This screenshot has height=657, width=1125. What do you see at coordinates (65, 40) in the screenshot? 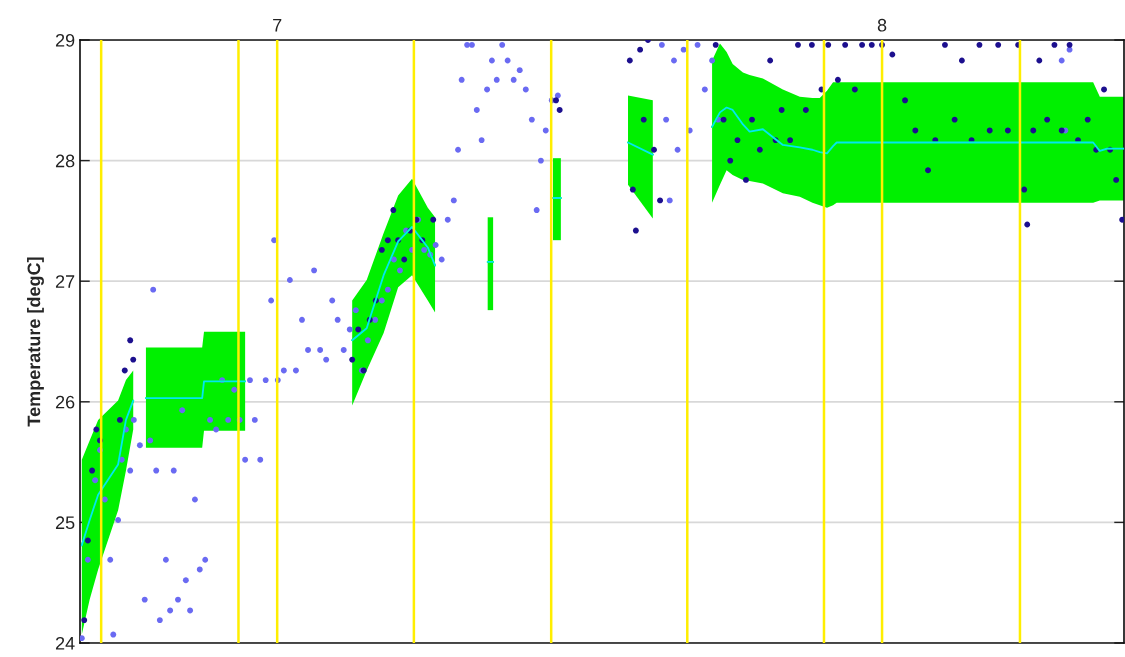
I see `y-tick-label: 29` at bounding box center [65, 40].